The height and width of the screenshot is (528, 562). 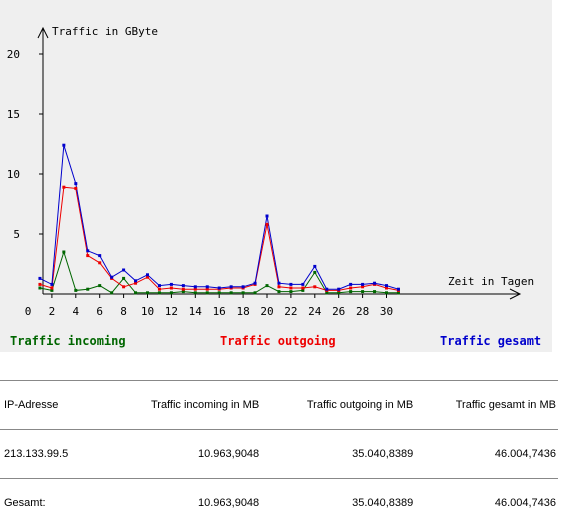 I want to click on x-tick-label: 18, so click(x=242, y=311).